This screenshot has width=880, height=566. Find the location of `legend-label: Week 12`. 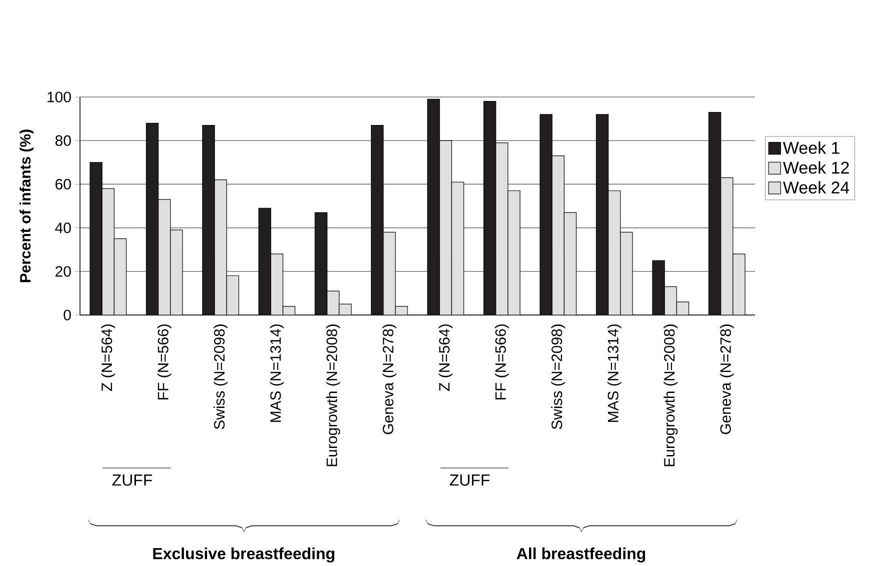

legend-label: Week 12 is located at coordinates (816, 167).